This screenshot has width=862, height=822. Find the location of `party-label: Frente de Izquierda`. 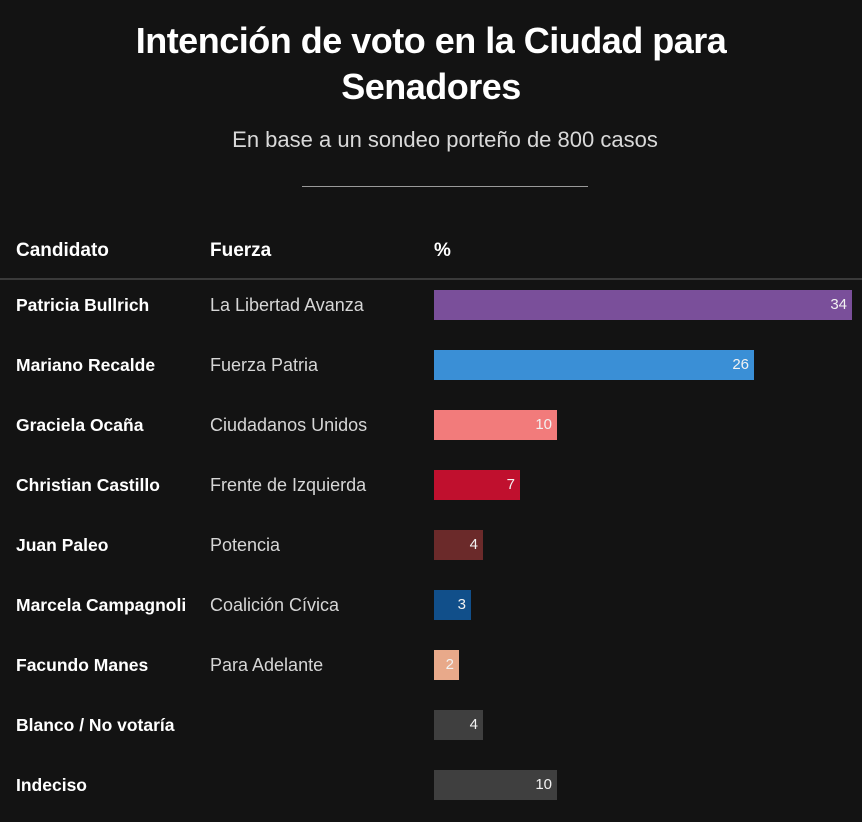

party-label: Frente de Izquierda is located at coordinates (288, 484).